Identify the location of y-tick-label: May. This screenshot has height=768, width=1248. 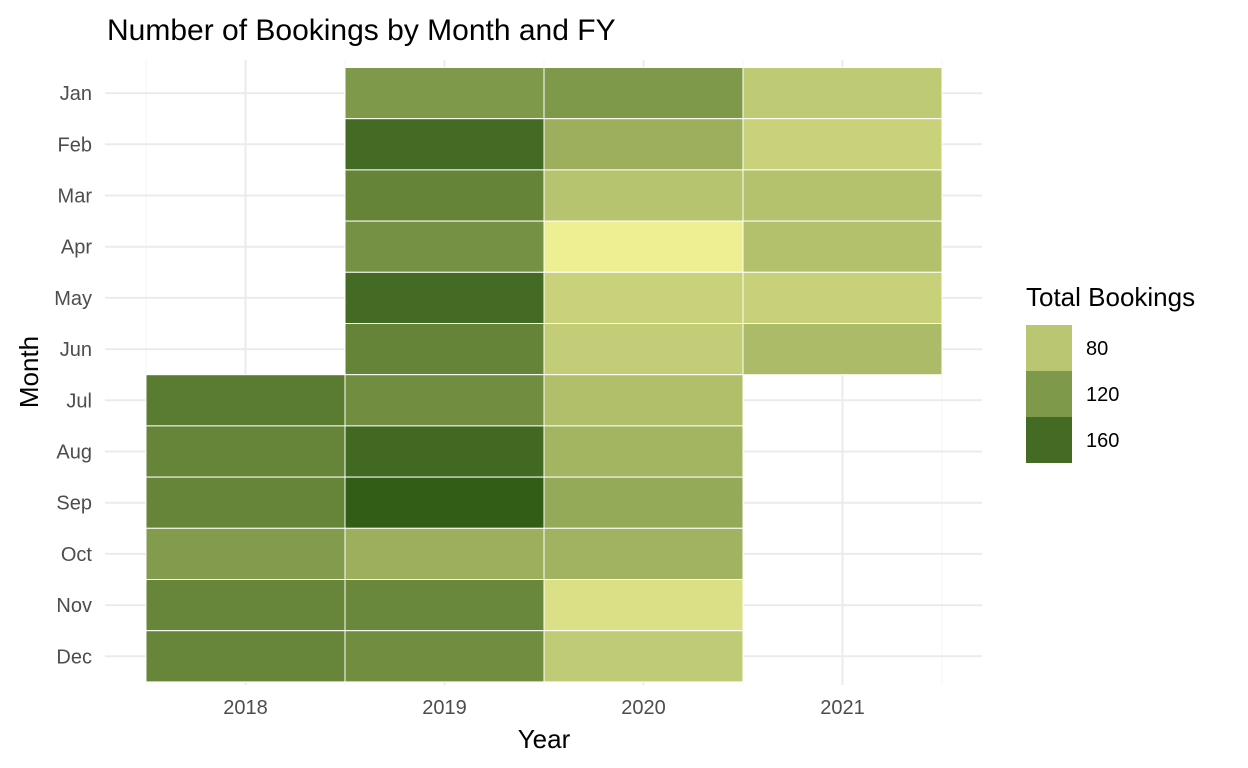
(73, 299).